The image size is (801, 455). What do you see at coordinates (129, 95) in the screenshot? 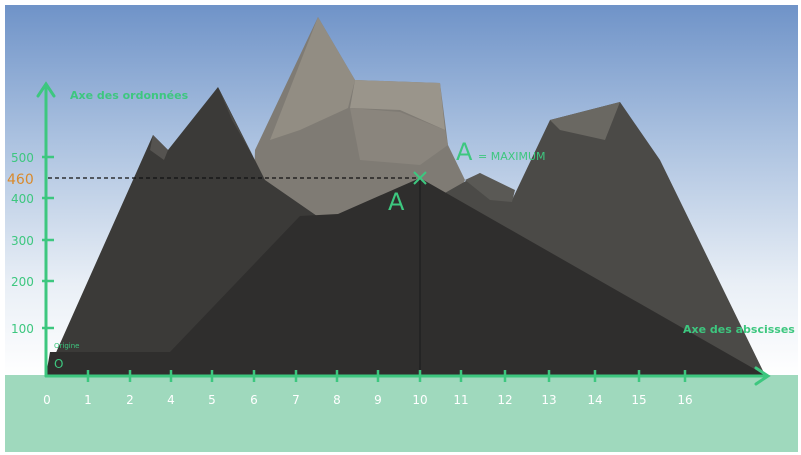
I see `y-axis-title: Axe des ordonnées` at bounding box center [129, 95].